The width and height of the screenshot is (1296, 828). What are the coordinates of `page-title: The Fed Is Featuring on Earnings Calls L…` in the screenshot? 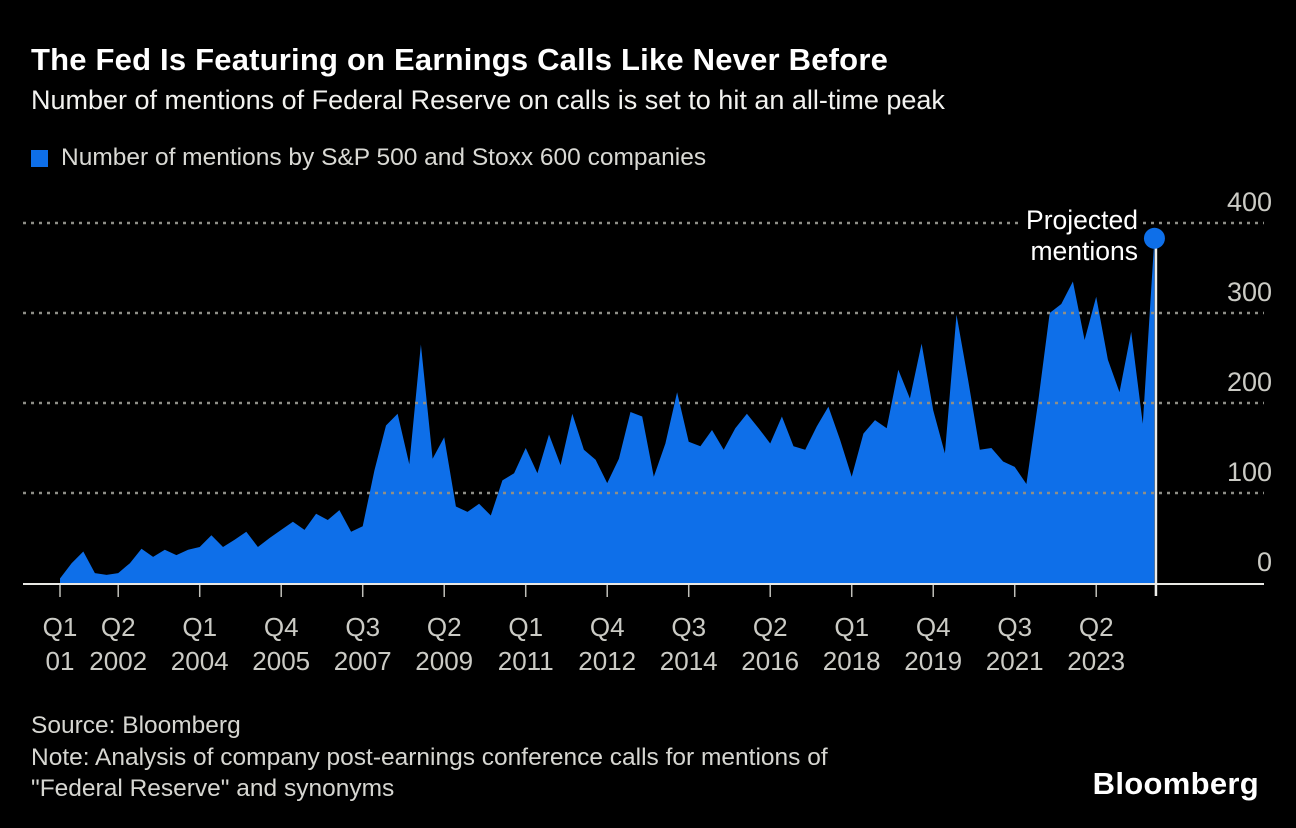 It's located at (460, 59).